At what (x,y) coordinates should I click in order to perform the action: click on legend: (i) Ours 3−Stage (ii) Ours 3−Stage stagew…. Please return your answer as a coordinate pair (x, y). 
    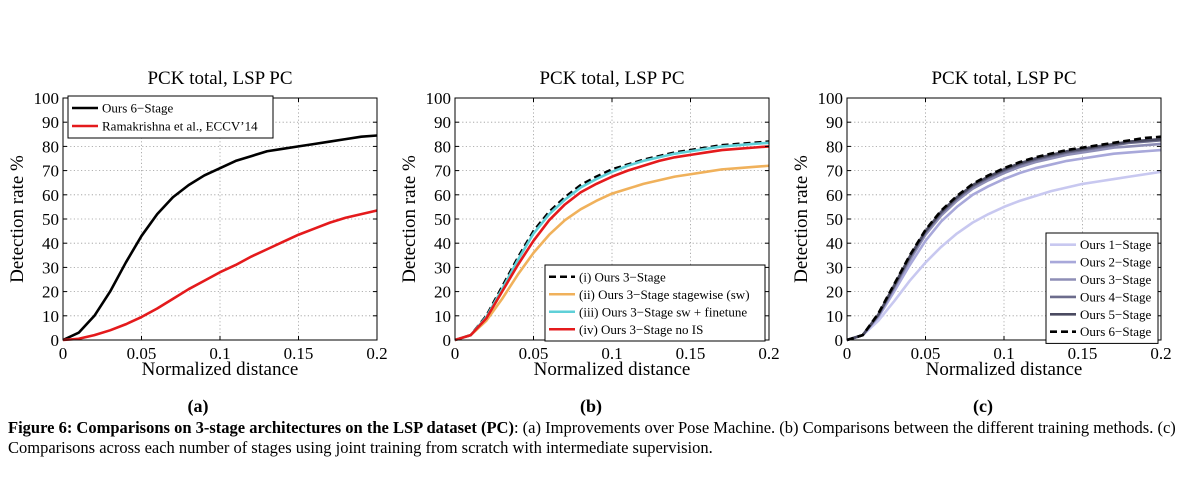
    Looking at the image, I should click on (655, 303).